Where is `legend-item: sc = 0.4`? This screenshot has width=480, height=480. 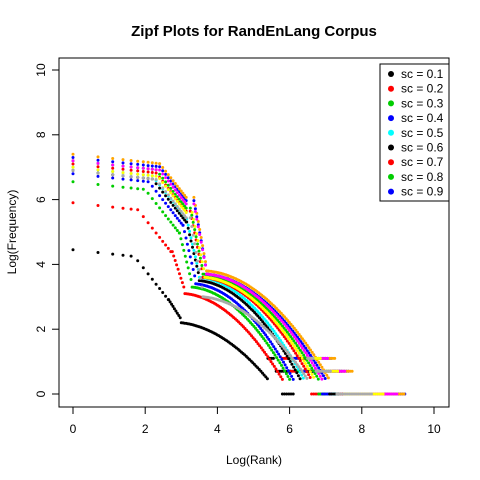 legend-item: sc = 0.4 is located at coordinates (416, 118).